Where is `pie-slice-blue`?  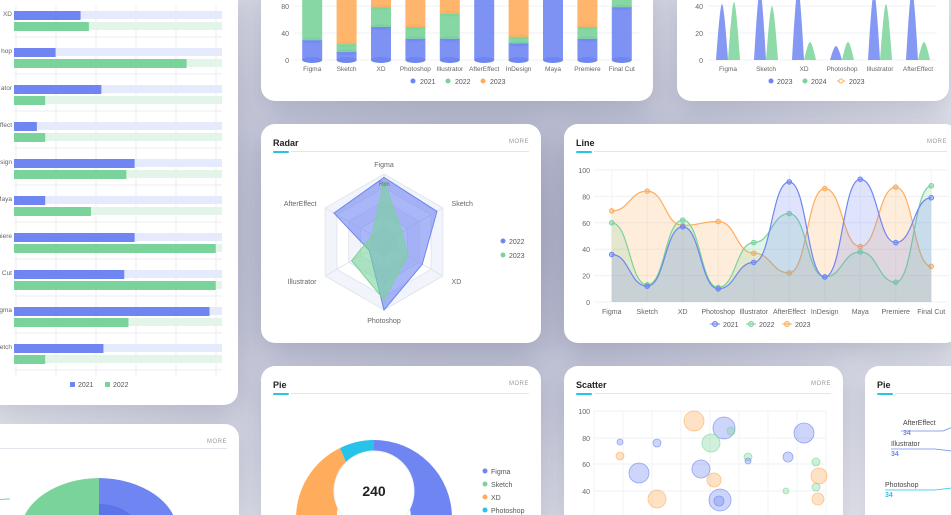 pie-slice-blue is located at coordinates (136, 496).